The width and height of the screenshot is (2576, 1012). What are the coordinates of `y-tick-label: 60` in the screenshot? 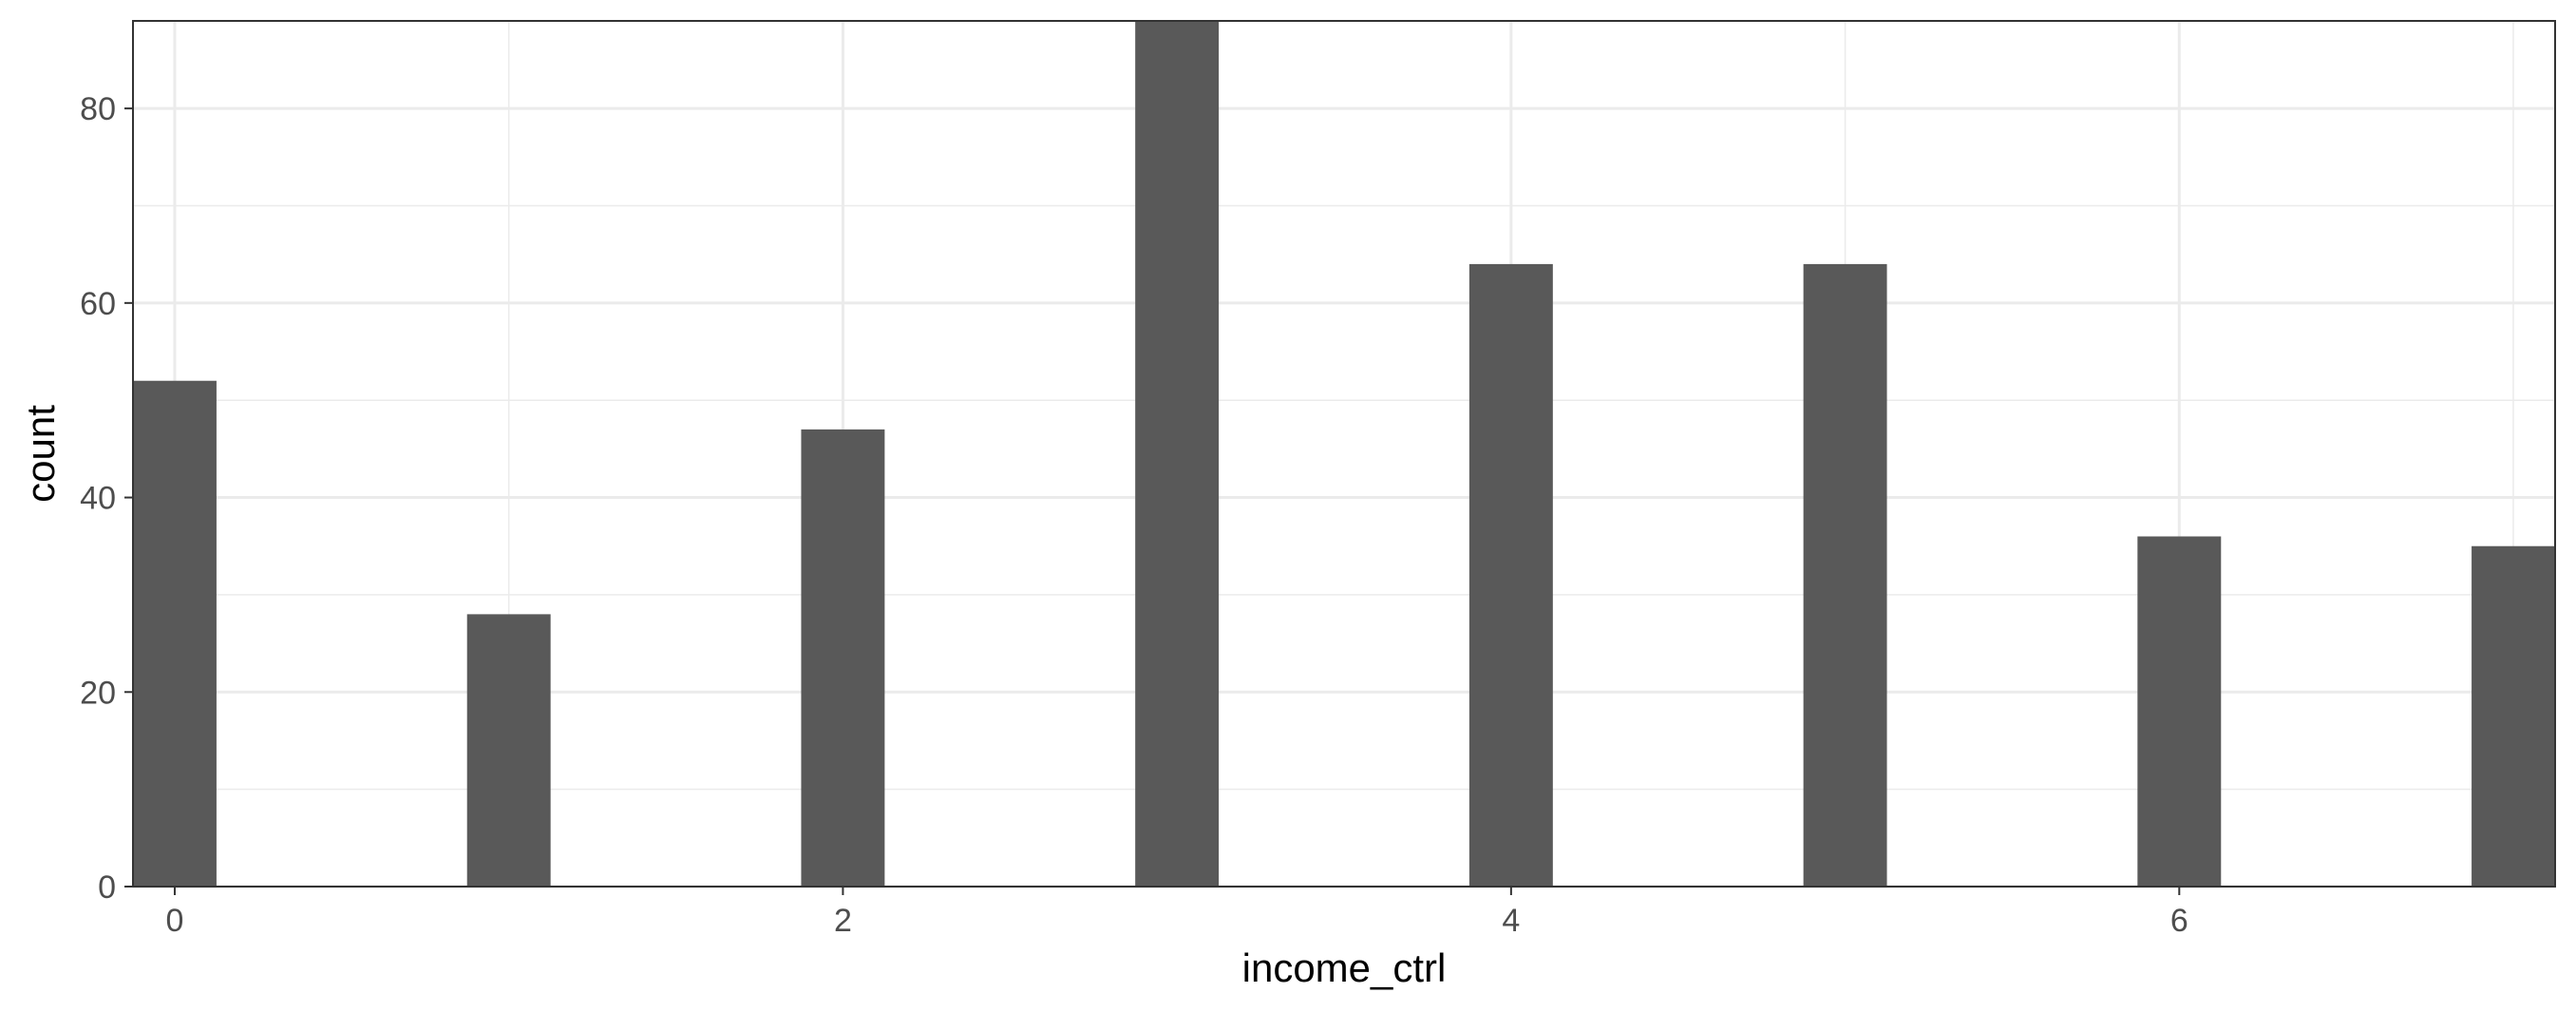 It's located at (98, 304).